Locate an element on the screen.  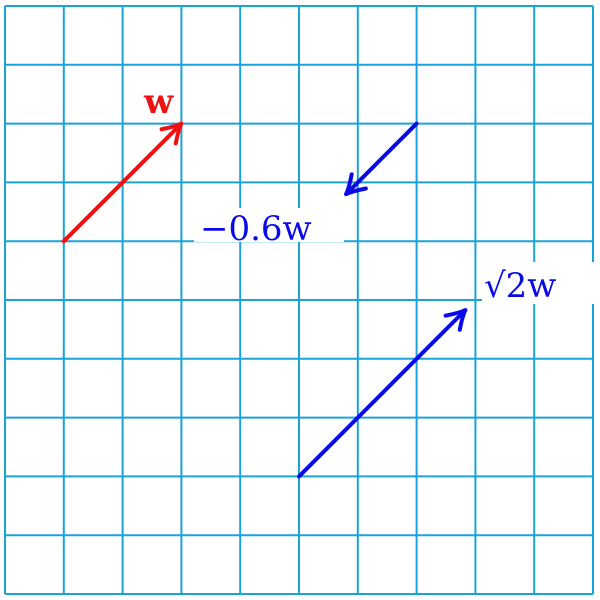
label-neg06w-text: −0.6w is located at coordinates (256, 229).